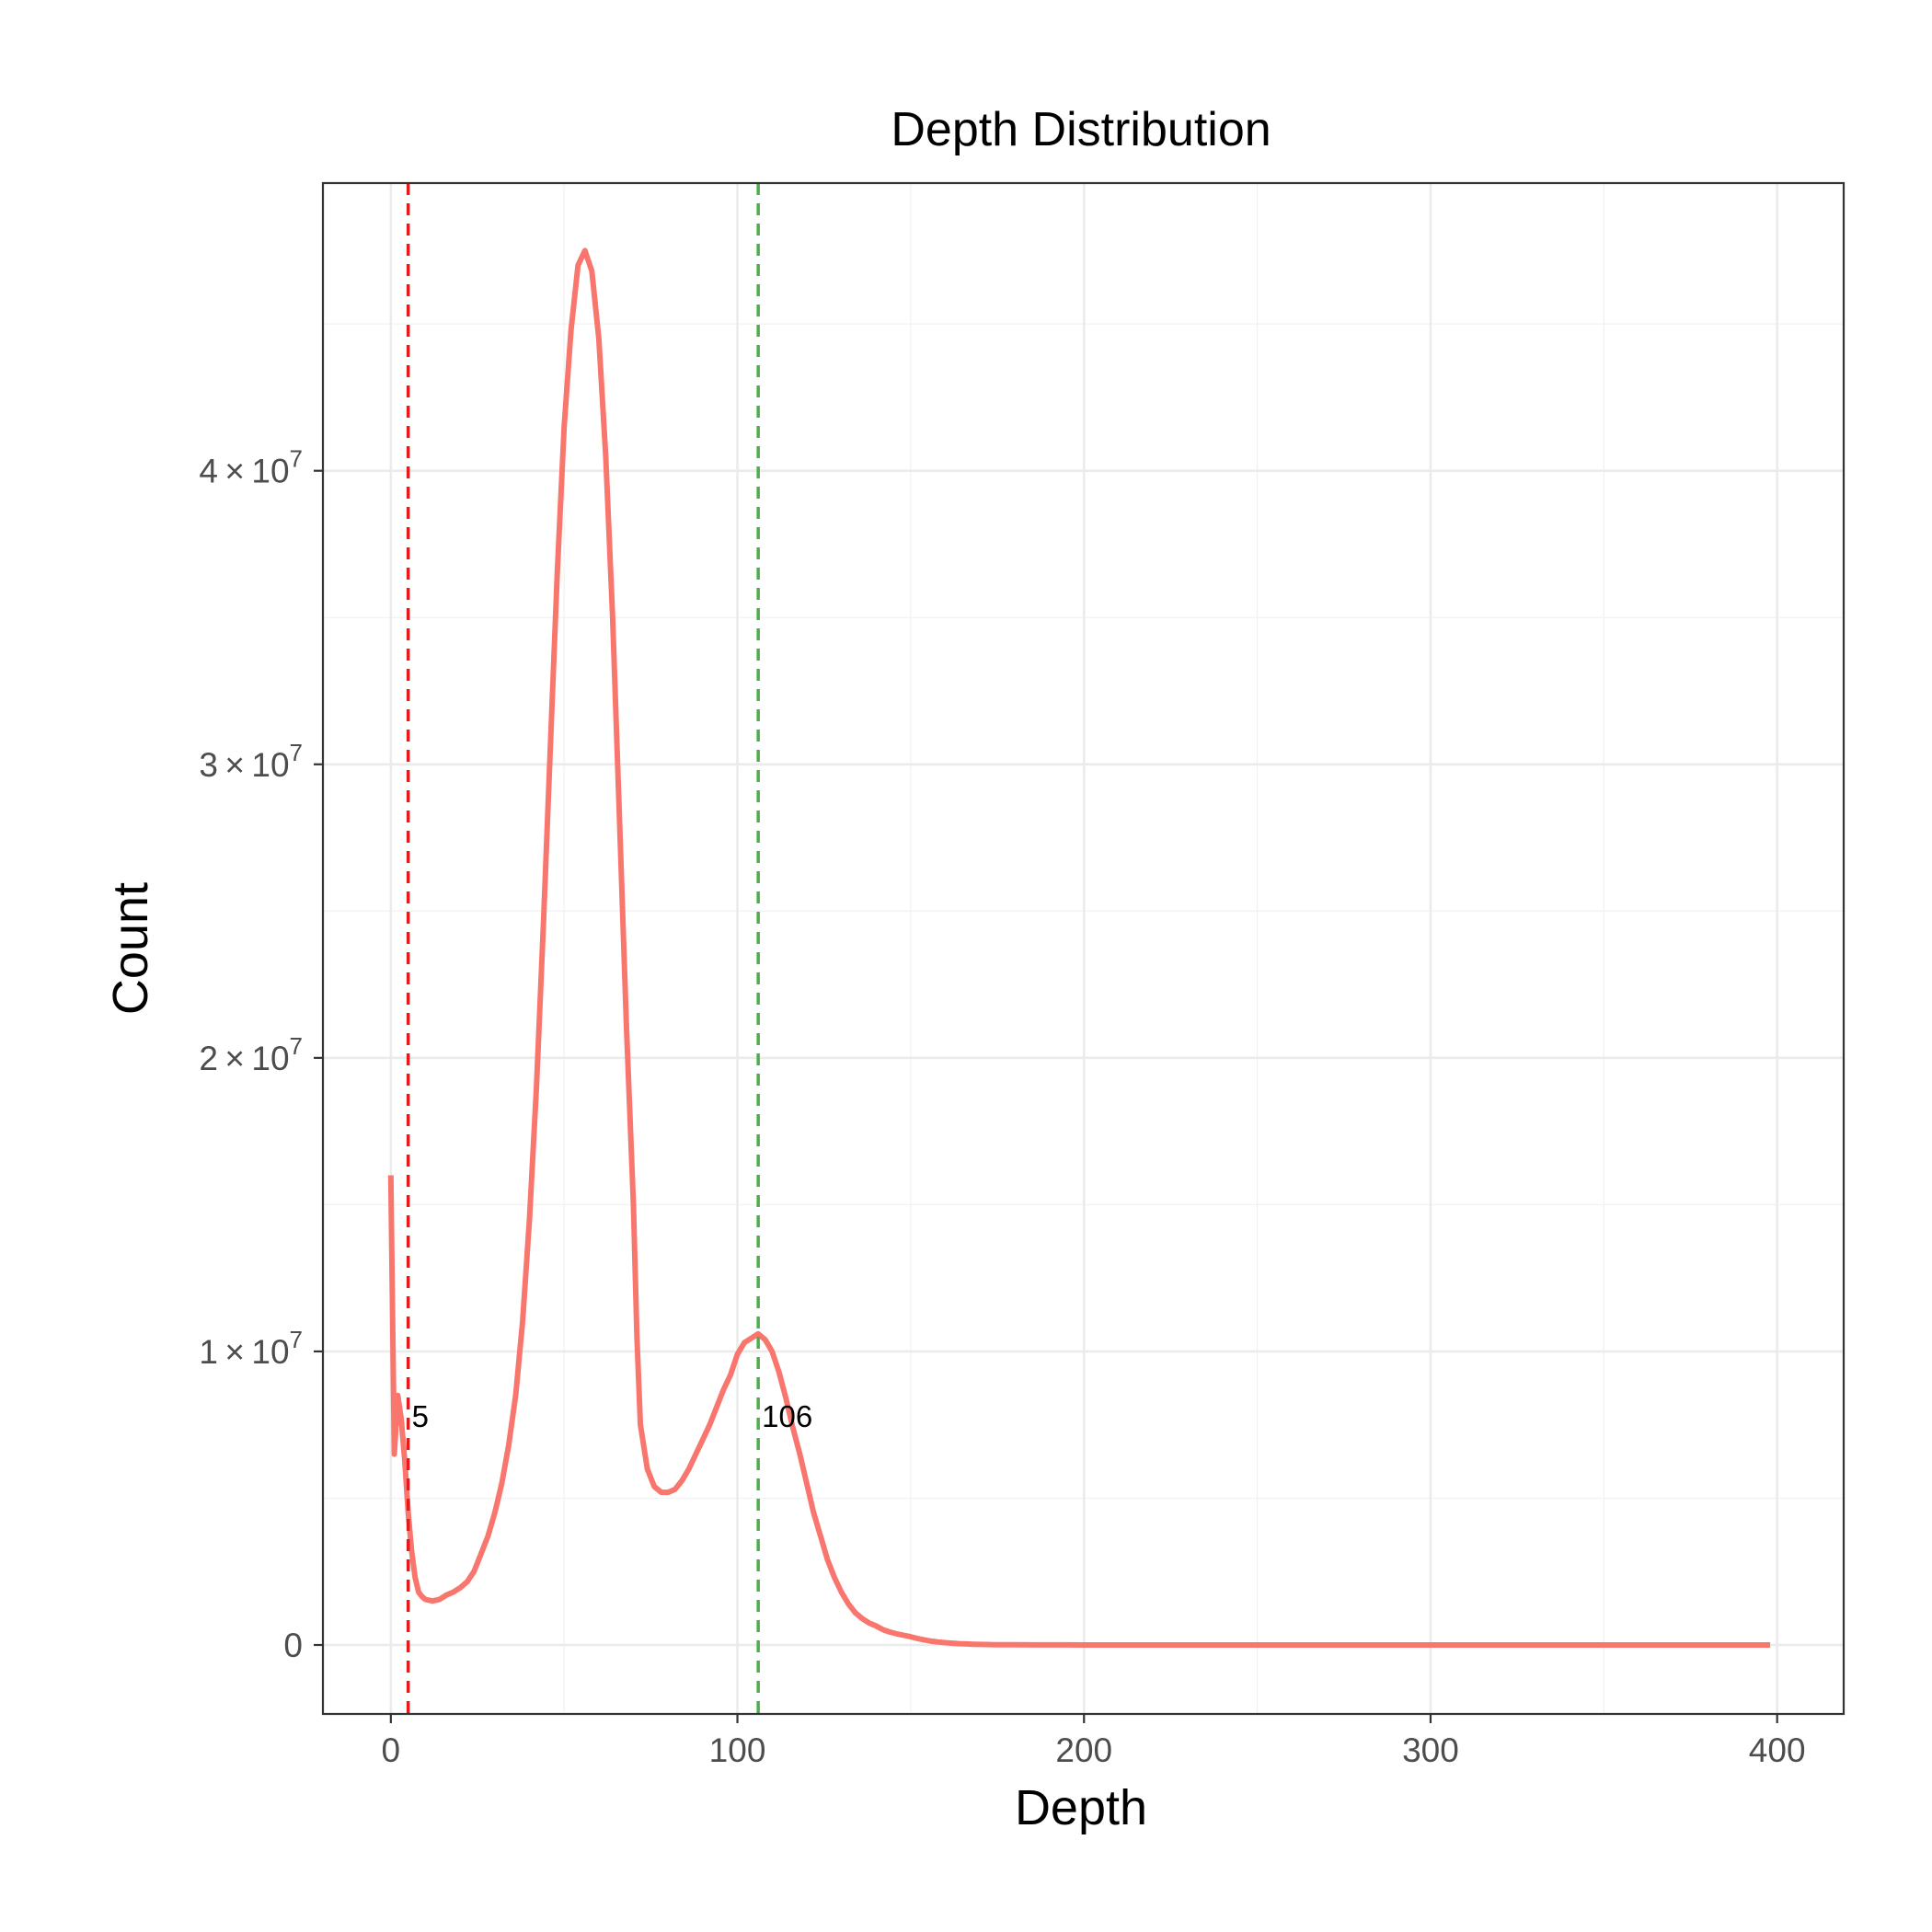 The width and height of the screenshot is (1932, 1932). Describe the element at coordinates (293, 1645) in the screenshot. I see `y-tick-label: 0` at that location.